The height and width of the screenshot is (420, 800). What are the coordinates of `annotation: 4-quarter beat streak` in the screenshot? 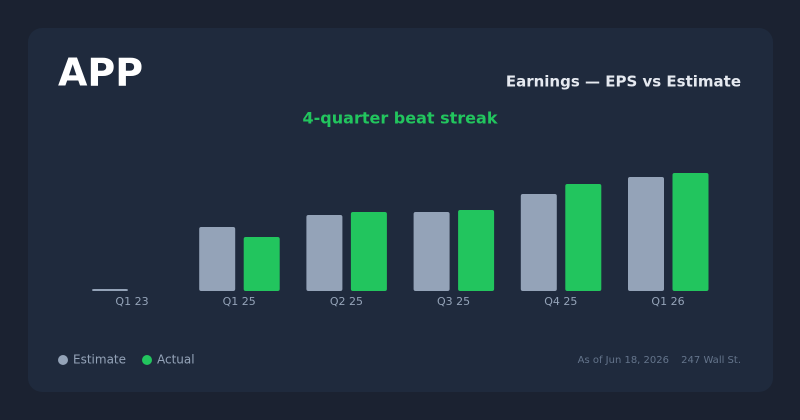 It's located at (400, 118).